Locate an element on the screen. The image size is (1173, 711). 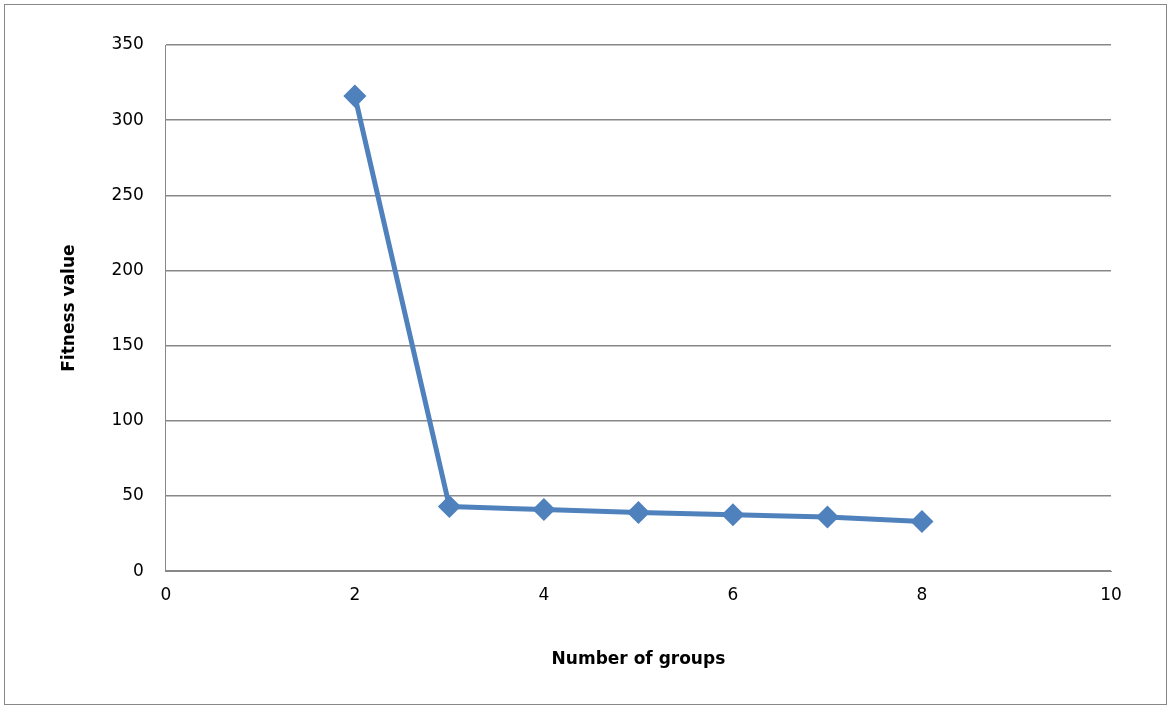
x-tick-label: 8 is located at coordinates (922, 593).